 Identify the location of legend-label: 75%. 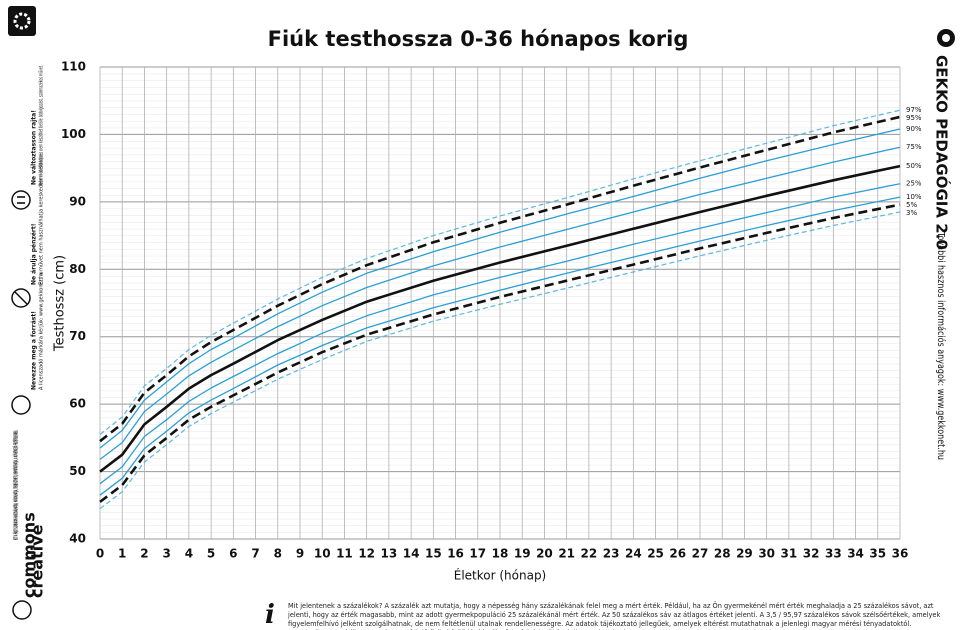
(914, 147).